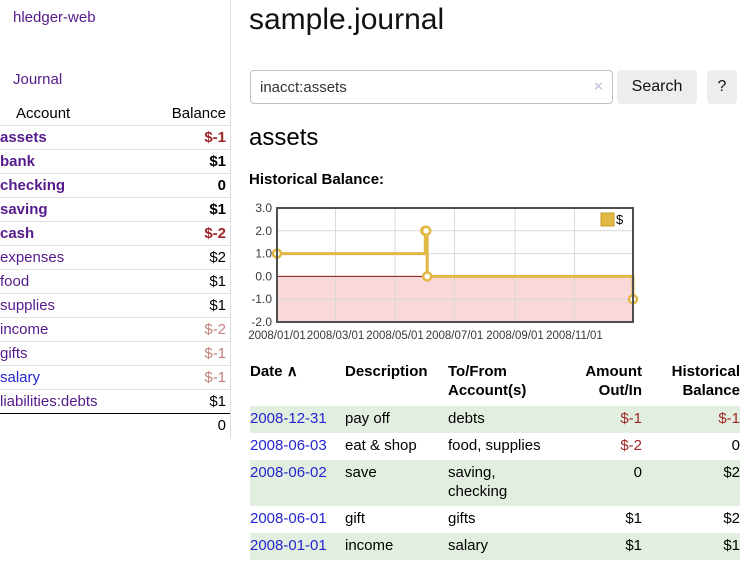 This screenshot has height=582, width=742. Describe the element at coordinates (731, 472) in the screenshot. I see `cell-balance: $2` at that location.